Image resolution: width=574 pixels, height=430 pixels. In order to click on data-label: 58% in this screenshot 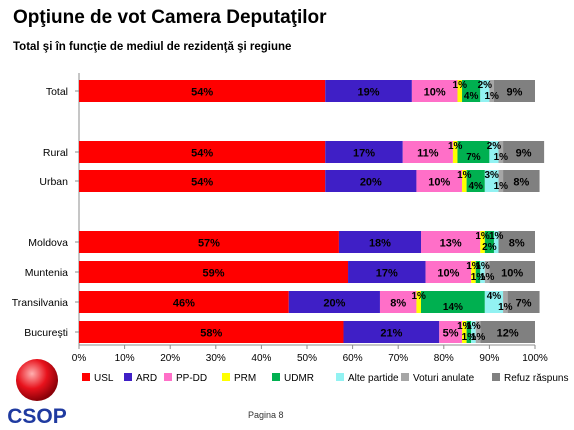, I will do `click(211, 334)`.